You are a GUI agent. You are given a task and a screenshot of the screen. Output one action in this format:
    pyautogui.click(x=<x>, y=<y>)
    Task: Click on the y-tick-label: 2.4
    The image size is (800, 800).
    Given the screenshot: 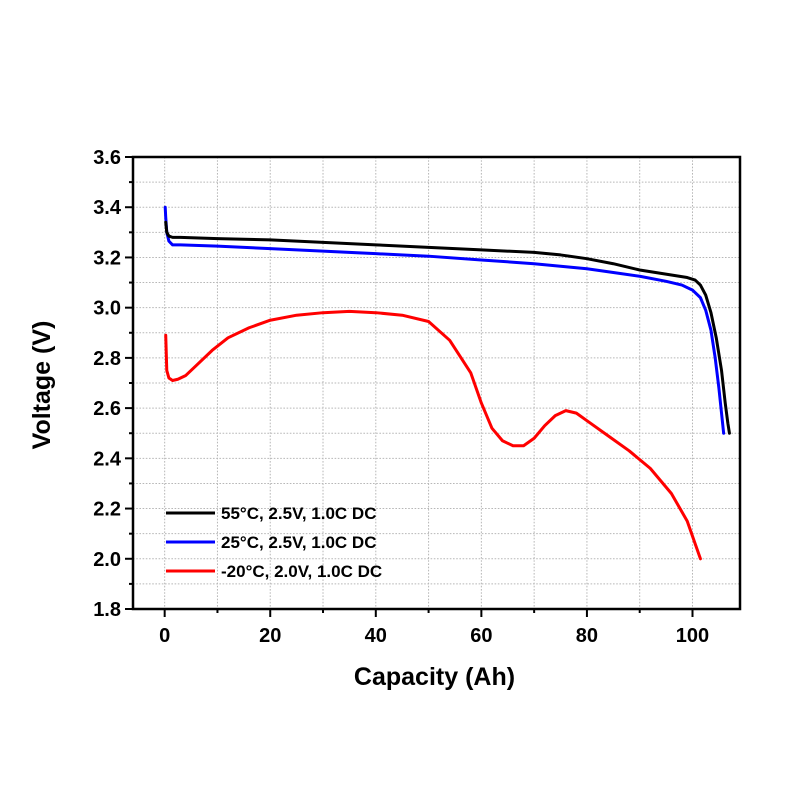 What is the action you would take?
    pyautogui.click(x=107, y=459)
    